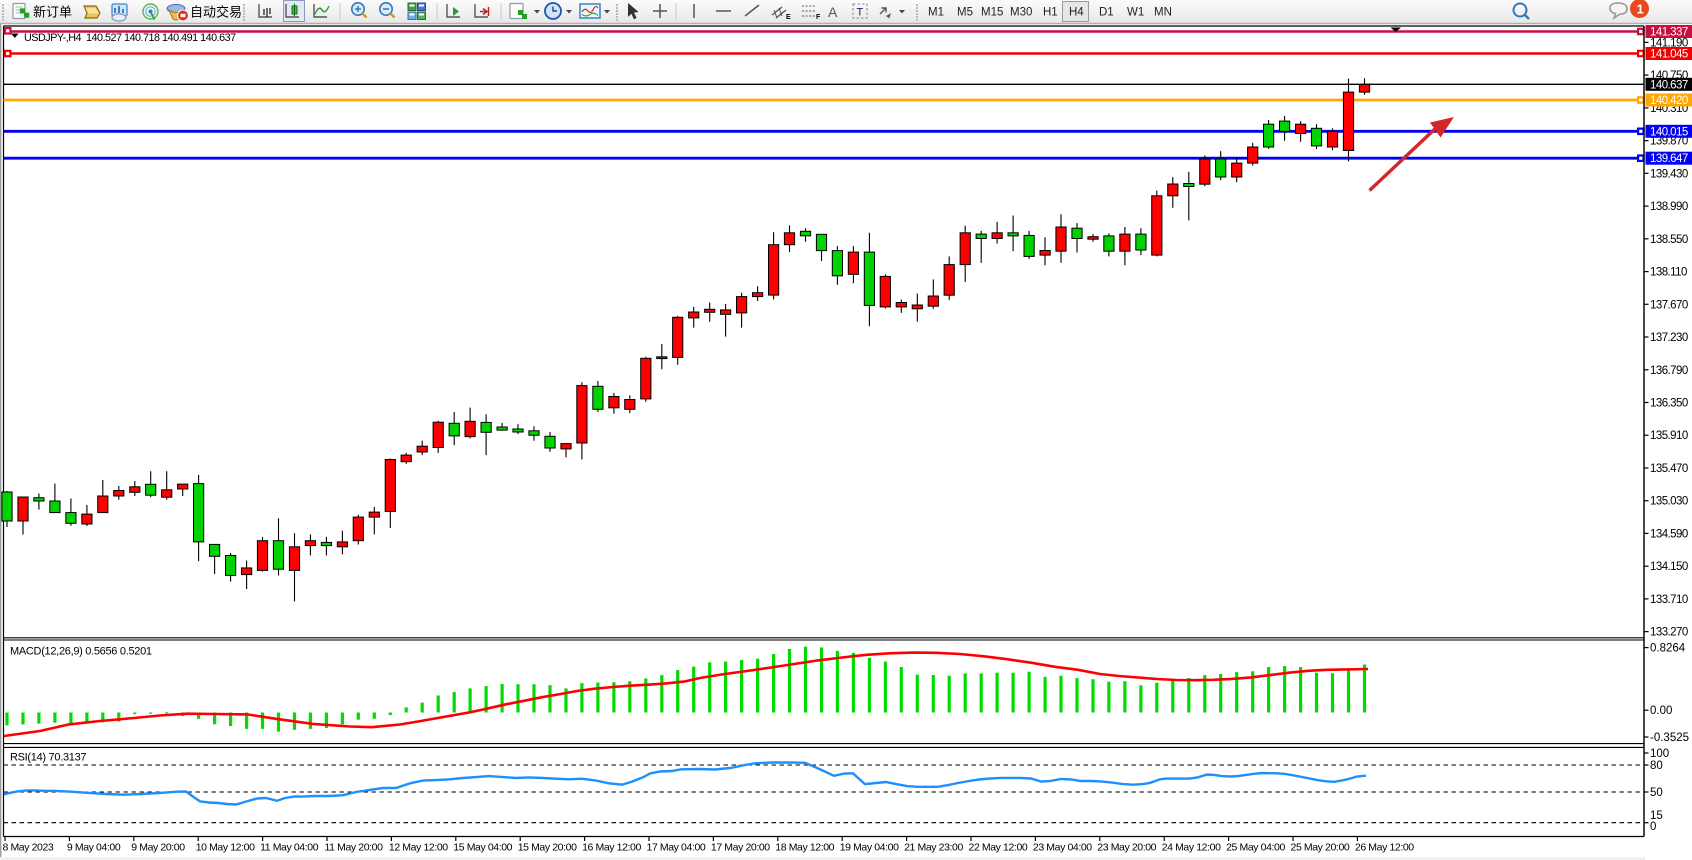 This screenshot has height=860, width=1692. What do you see at coordinates (225, 848) in the screenshot?
I see `svg-text: 10 May 12:00` at bounding box center [225, 848].